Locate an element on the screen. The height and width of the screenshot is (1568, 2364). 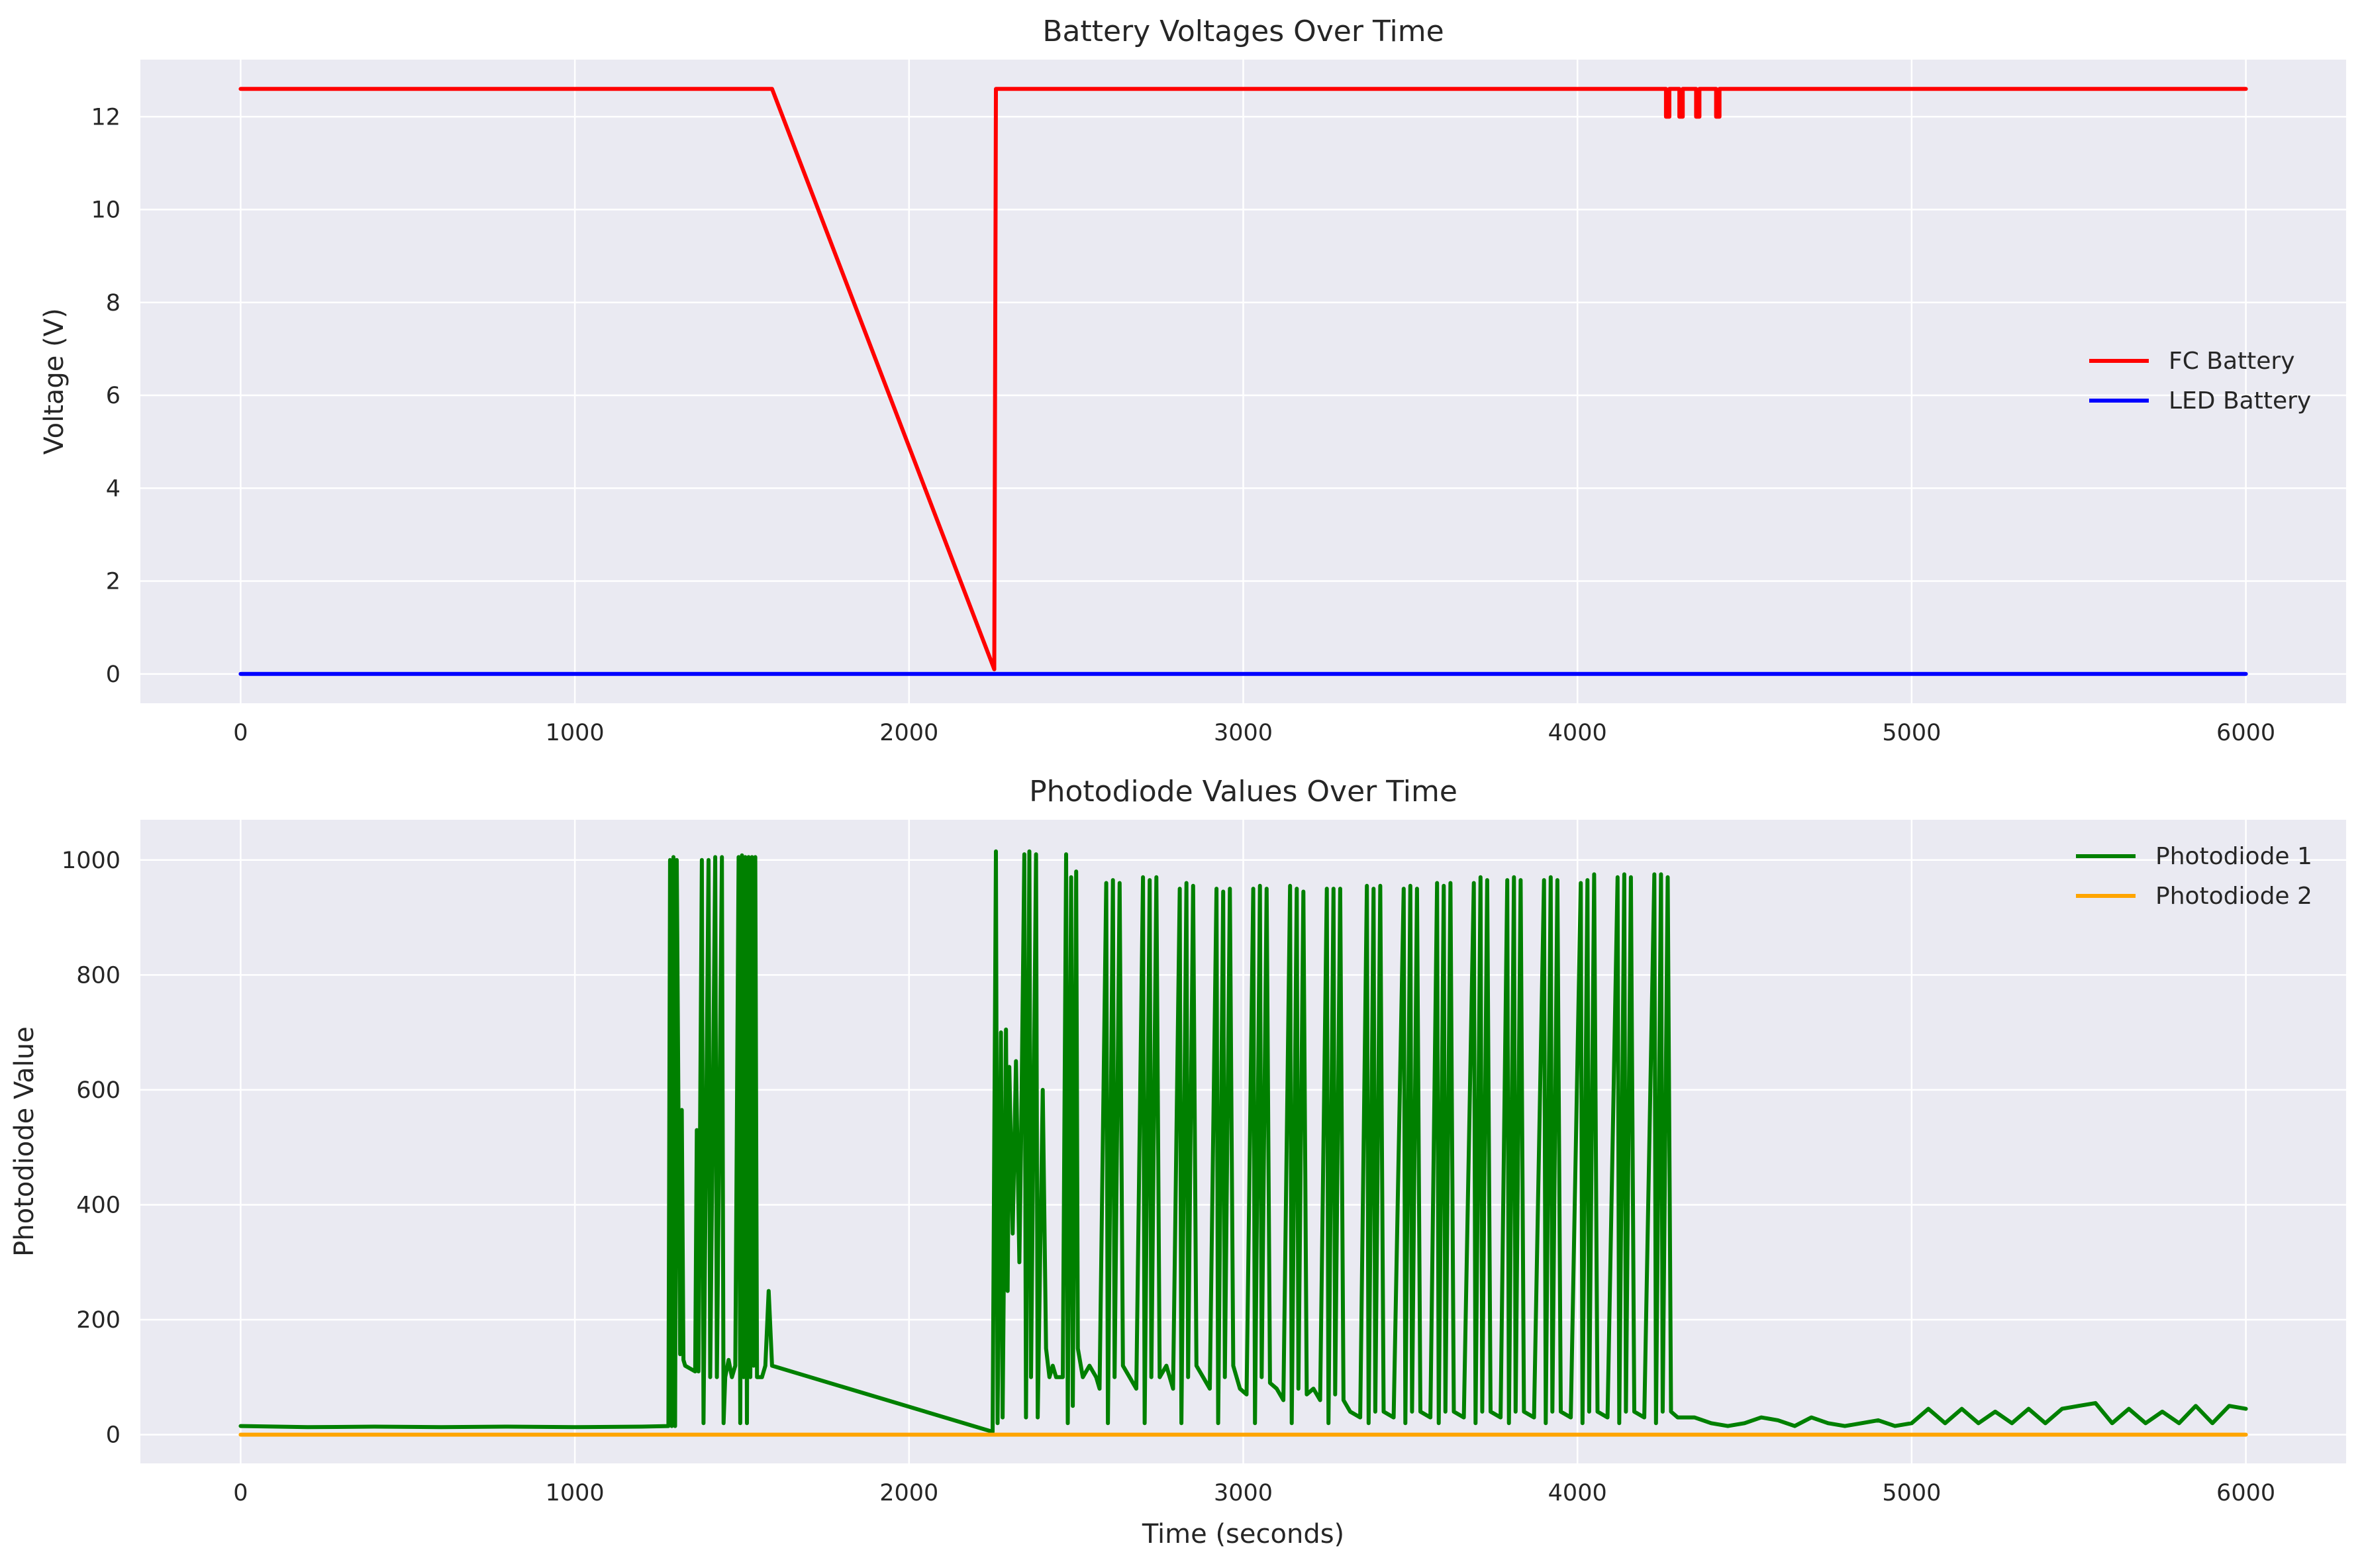
y-tick-label: 800 is located at coordinates (98, 975).